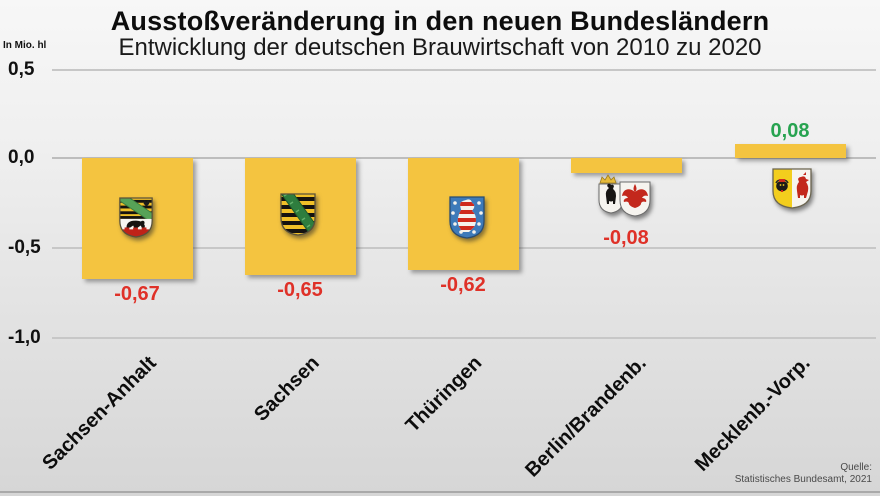 The width and height of the screenshot is (880, 496). Describe the element at coordinates (21, 157) in the screenshot. I see `ytick-zero: 0,0` at that location.